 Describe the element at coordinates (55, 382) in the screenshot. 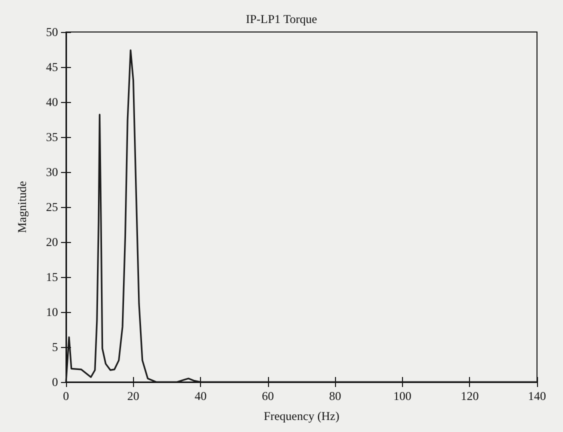

I see `y-tick-label: 0` at that location.